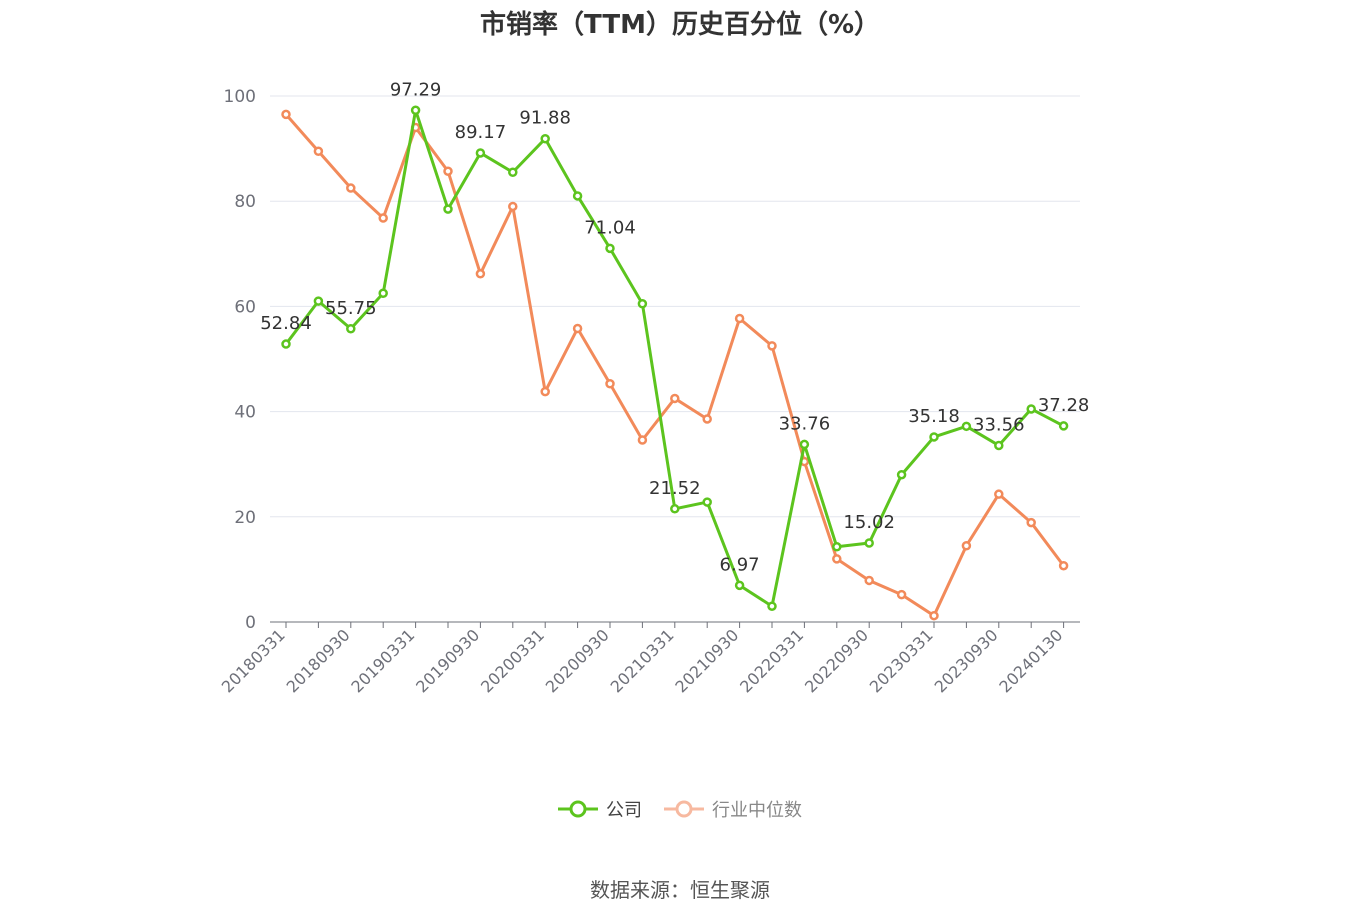 This screenshot has height=920, width=1360. I want to click on x-tick-label: 20240130, so click(1030, 660).